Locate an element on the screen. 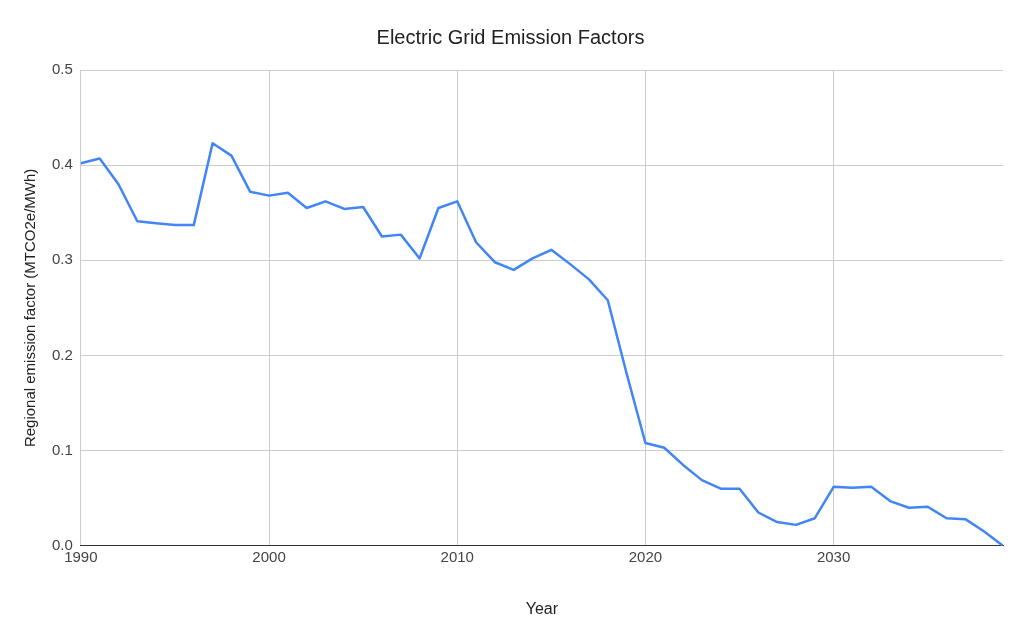 Image resolution: width=1035 pixels, height=643 pixels. x-tick-label: 2000 is located at coordinates (269, 556).